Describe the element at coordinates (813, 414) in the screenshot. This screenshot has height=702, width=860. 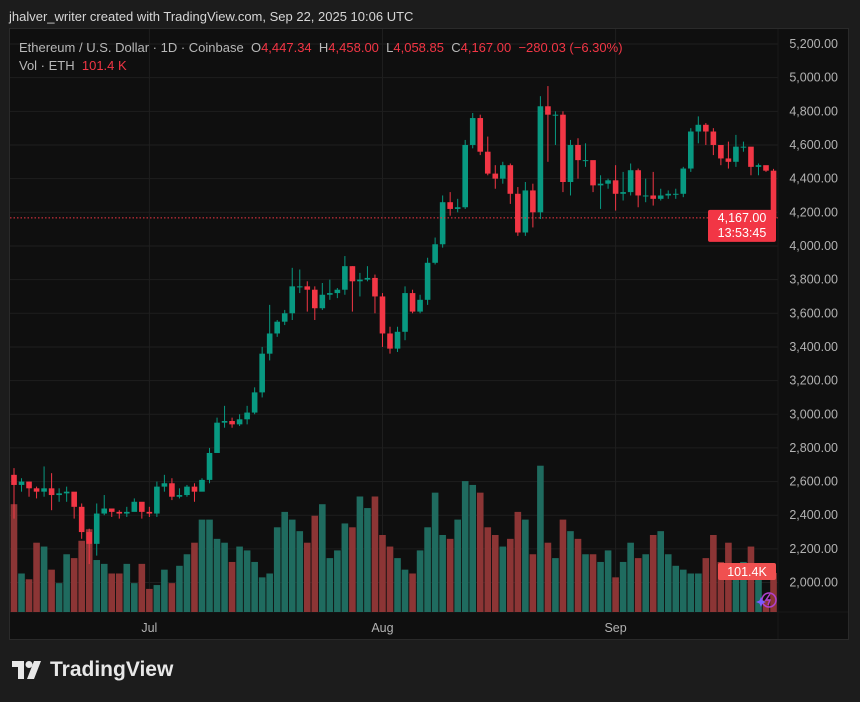
I see `price-axis-label: 3,000.00` at that location.